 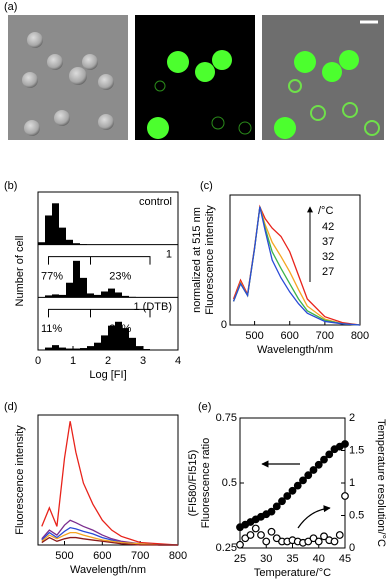 What do you see at coordinates (169, 255) in the screenshot?
I see `subplot-name: 1` at bounding box center [169, 255].